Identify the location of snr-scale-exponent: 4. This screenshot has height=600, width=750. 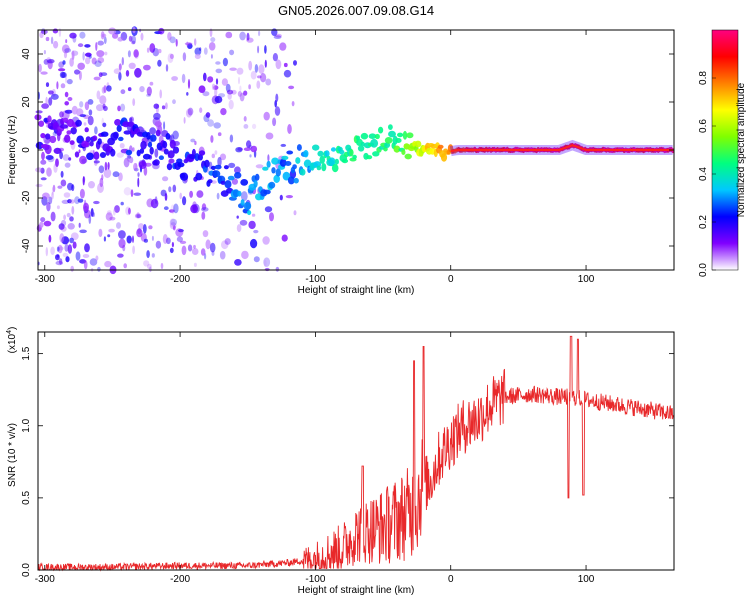
(9, 332).